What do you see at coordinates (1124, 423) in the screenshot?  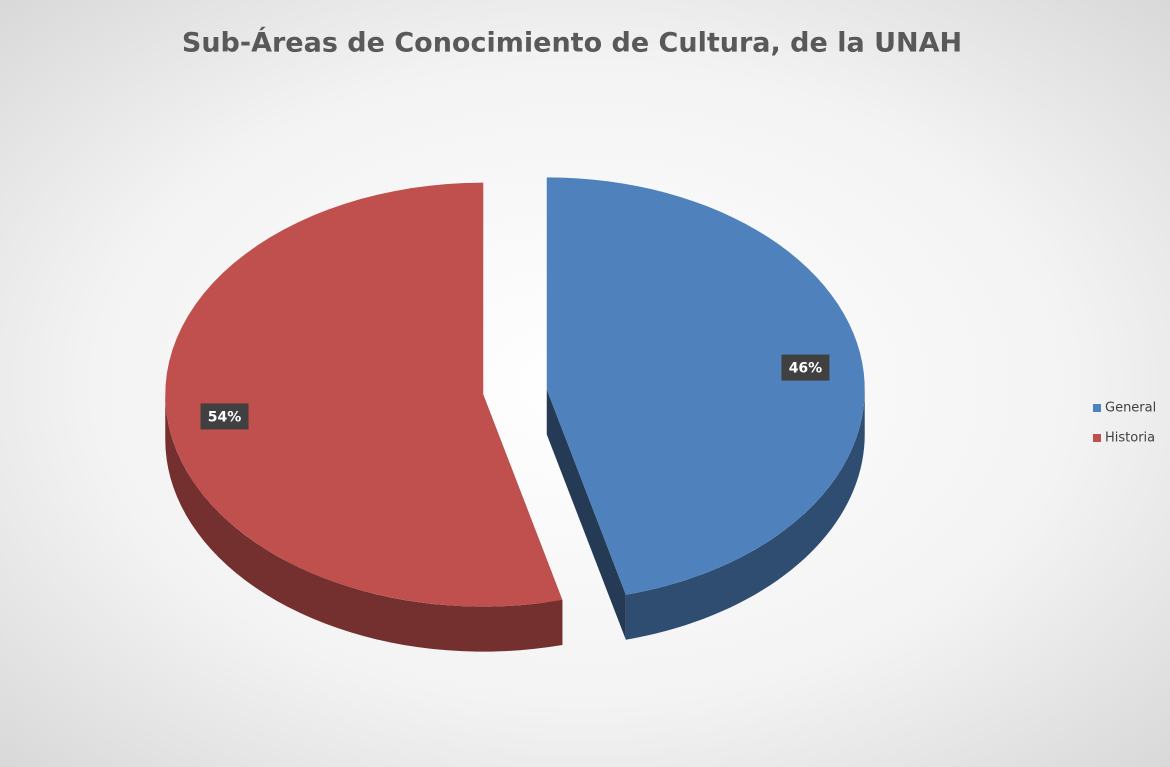 I see `legend: General Historia` at bounding box center [1124, 423].